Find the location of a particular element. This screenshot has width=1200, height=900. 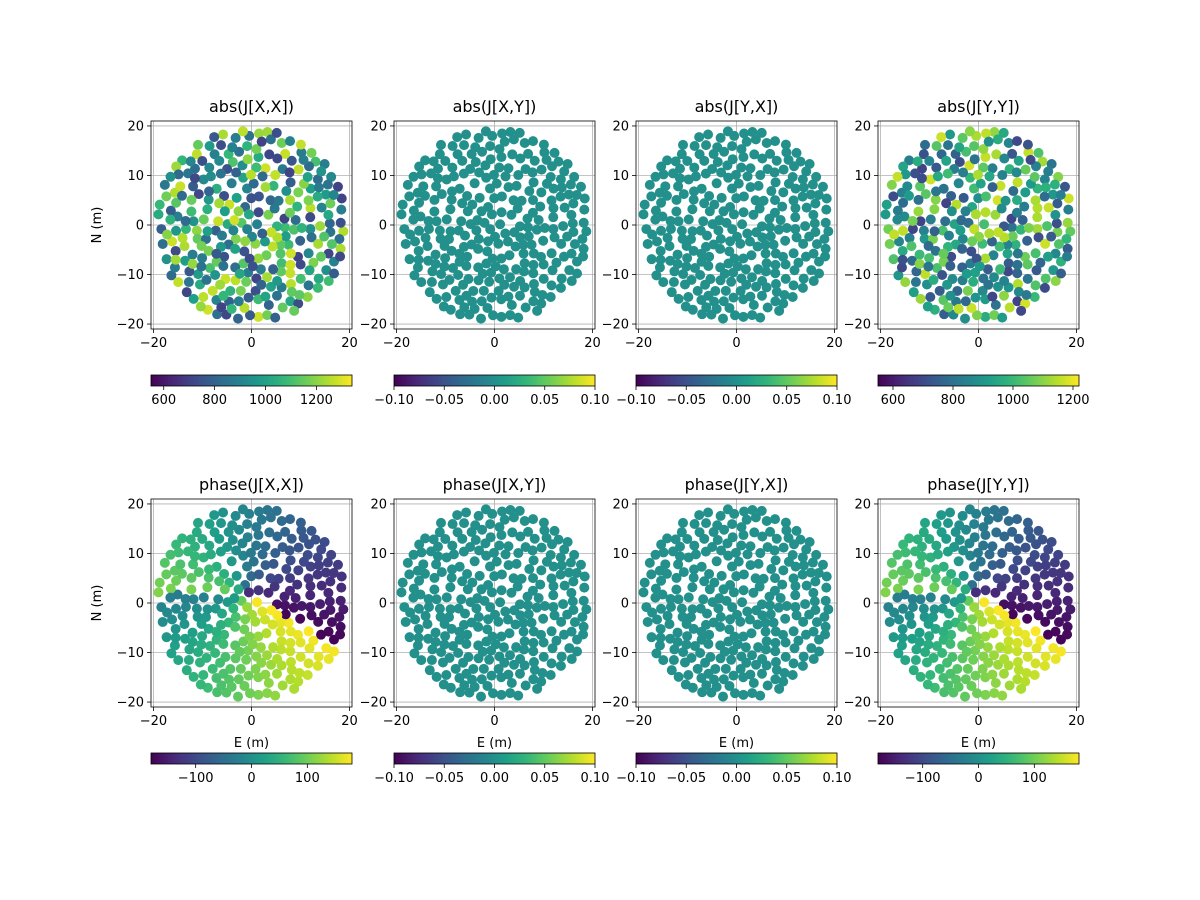

x-tick-label: −20 is located at coordinates (638, 721).